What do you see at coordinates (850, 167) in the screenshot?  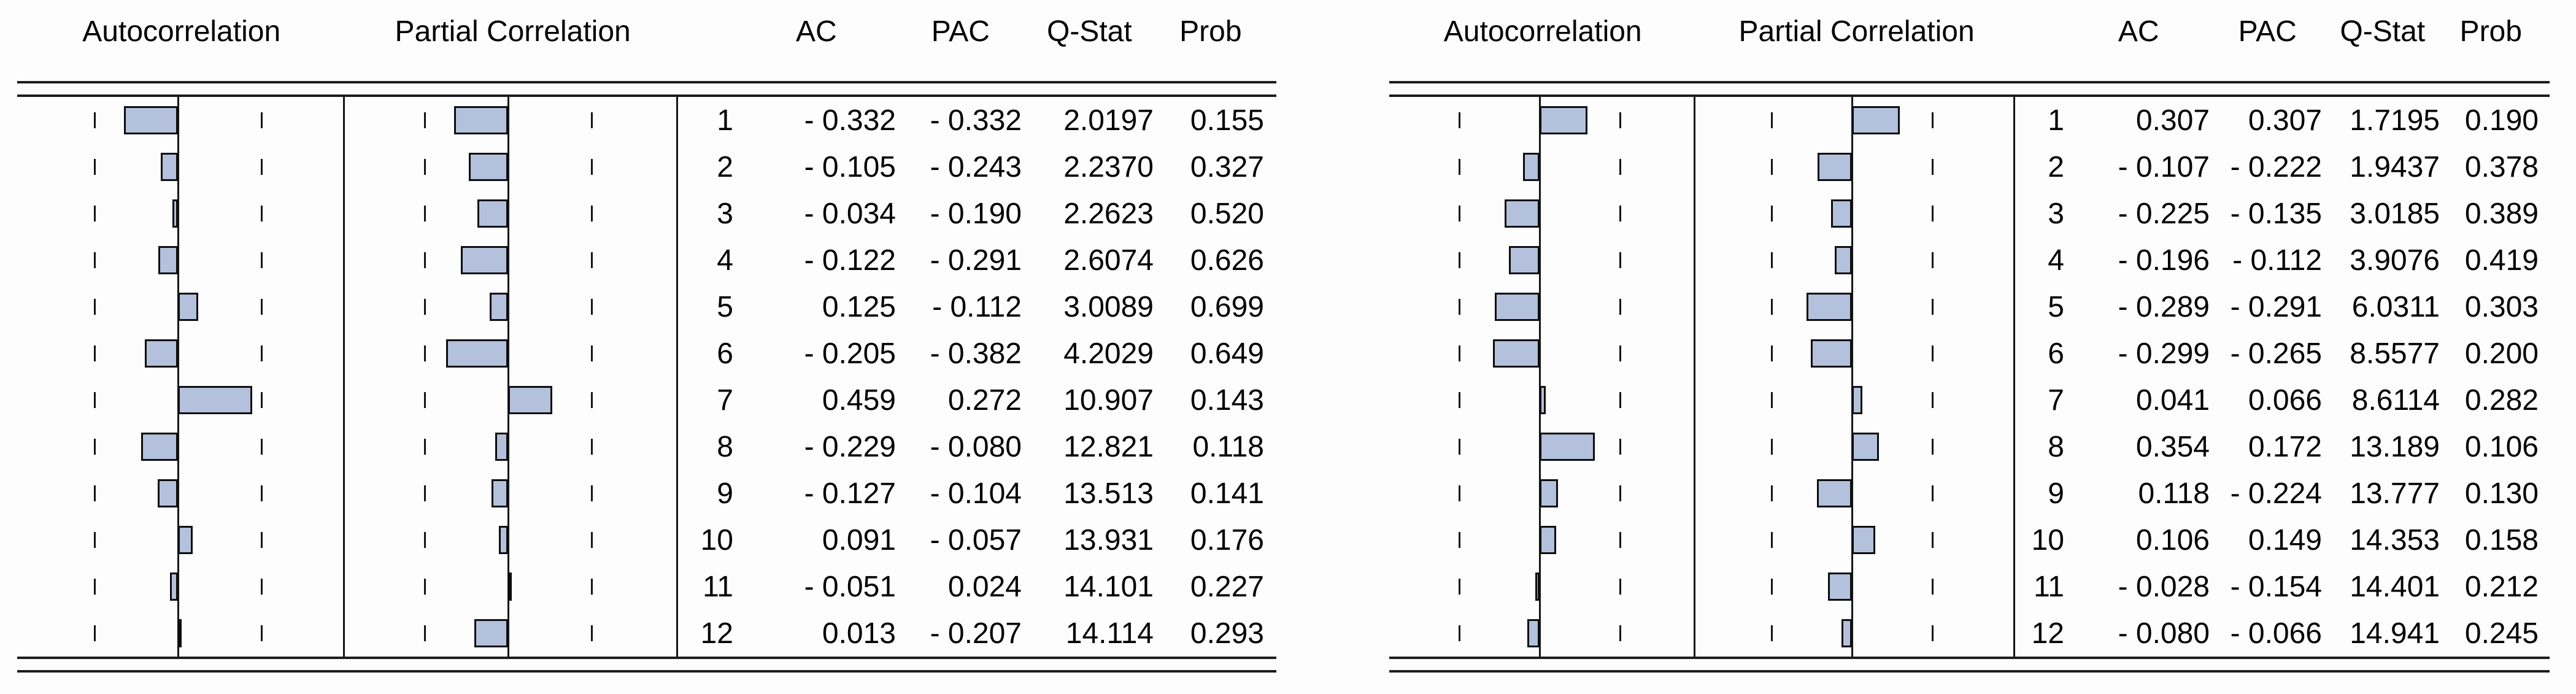 I see `ac-value: - 0.105` at bounding box center [850, 167].